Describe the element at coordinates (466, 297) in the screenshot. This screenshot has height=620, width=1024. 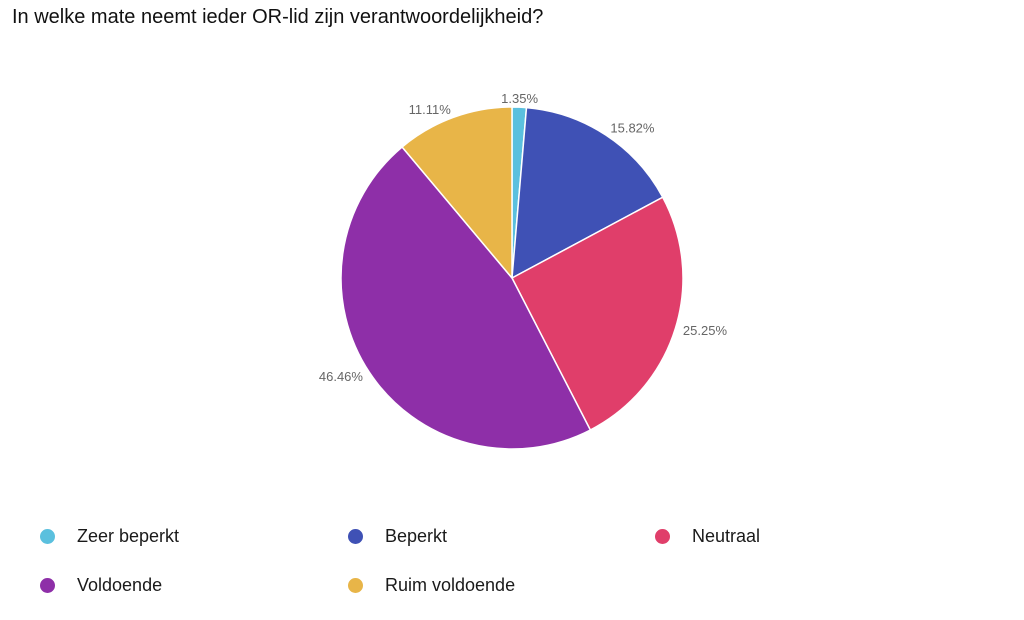
I see `pie-slice-voldoende` at that location.